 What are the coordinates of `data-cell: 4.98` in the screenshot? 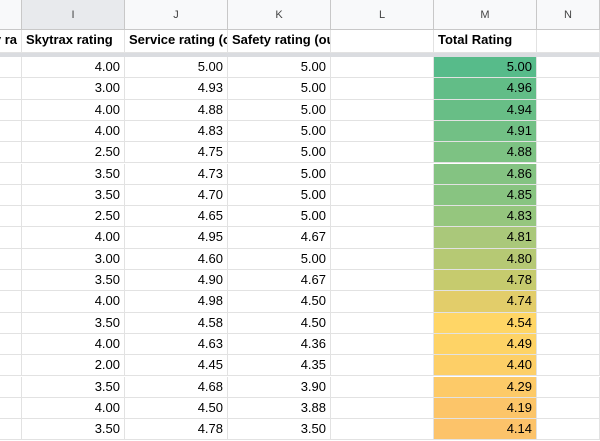 It's located at (176, 302).